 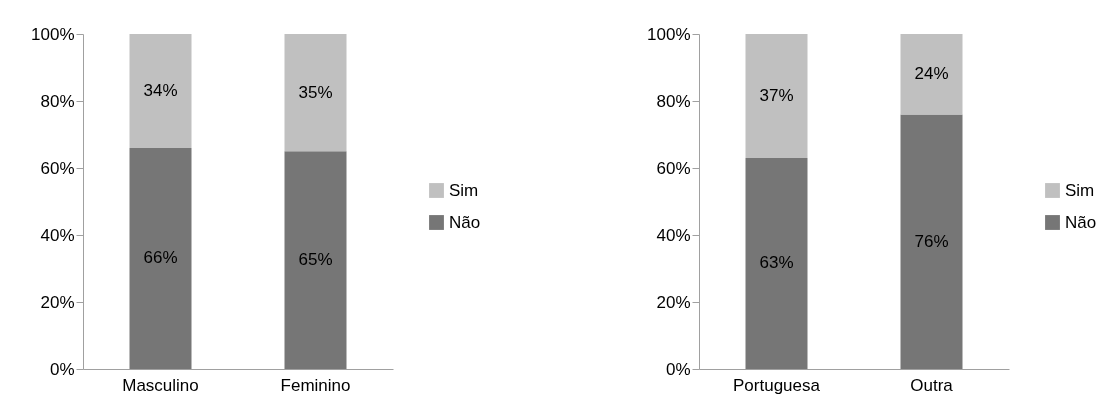 What do you see at coordinates (315, 385) in the screenshot?
I see `x-tick-label: Feminino` at bounding box center [315, 385].